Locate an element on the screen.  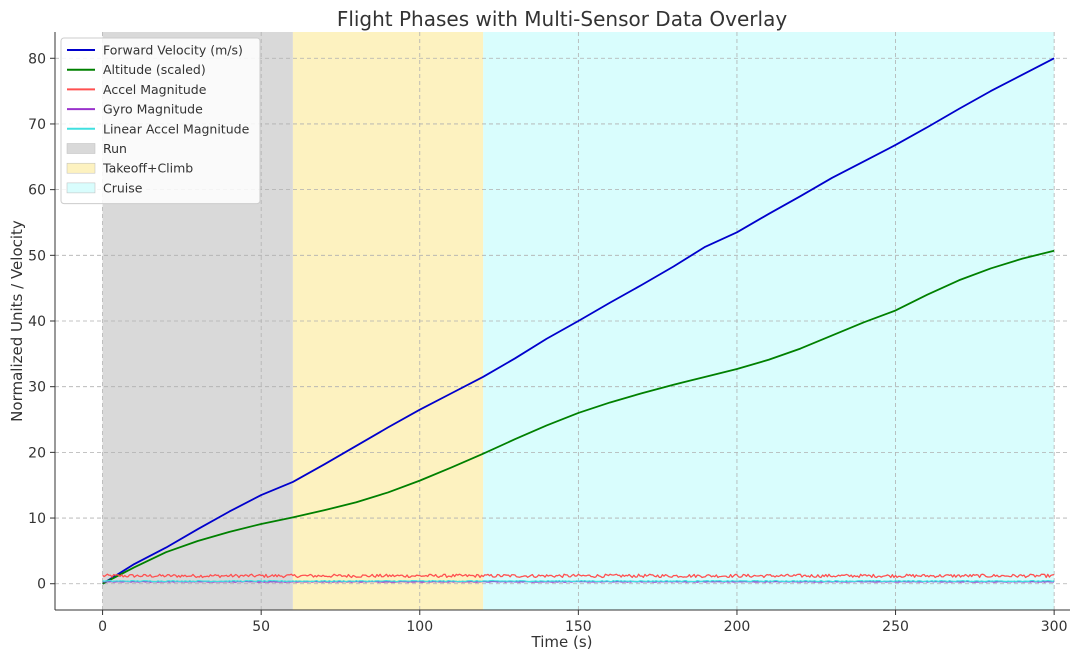
y-tick-label: 50 is located at coordinates (37, 256).